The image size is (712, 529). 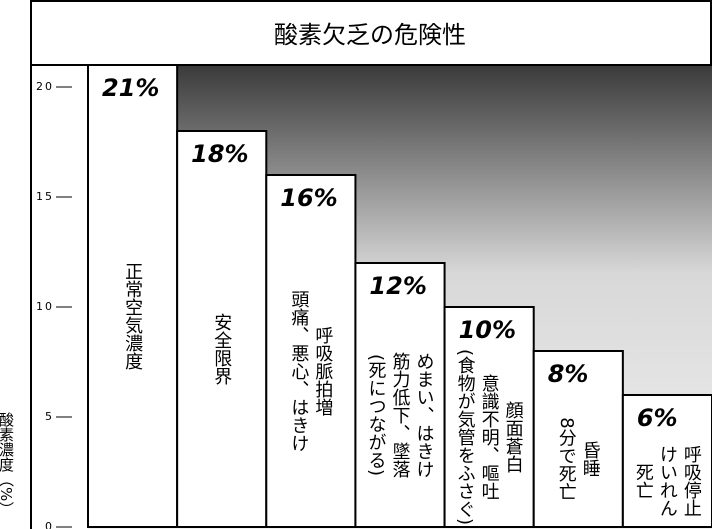 I want to click on description: 正常空気濃度, so click(x=132, y=316).